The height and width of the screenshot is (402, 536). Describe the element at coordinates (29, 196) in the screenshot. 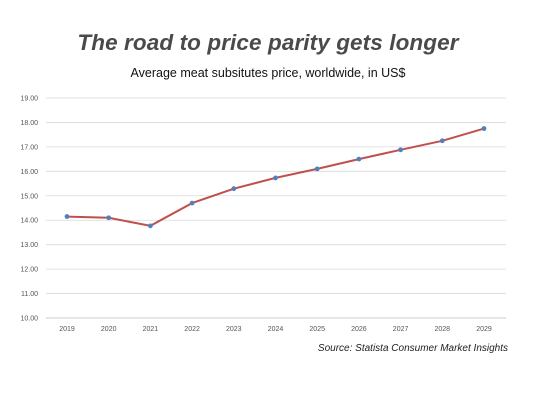

I see `y-tick-label: 15.00` at that location.